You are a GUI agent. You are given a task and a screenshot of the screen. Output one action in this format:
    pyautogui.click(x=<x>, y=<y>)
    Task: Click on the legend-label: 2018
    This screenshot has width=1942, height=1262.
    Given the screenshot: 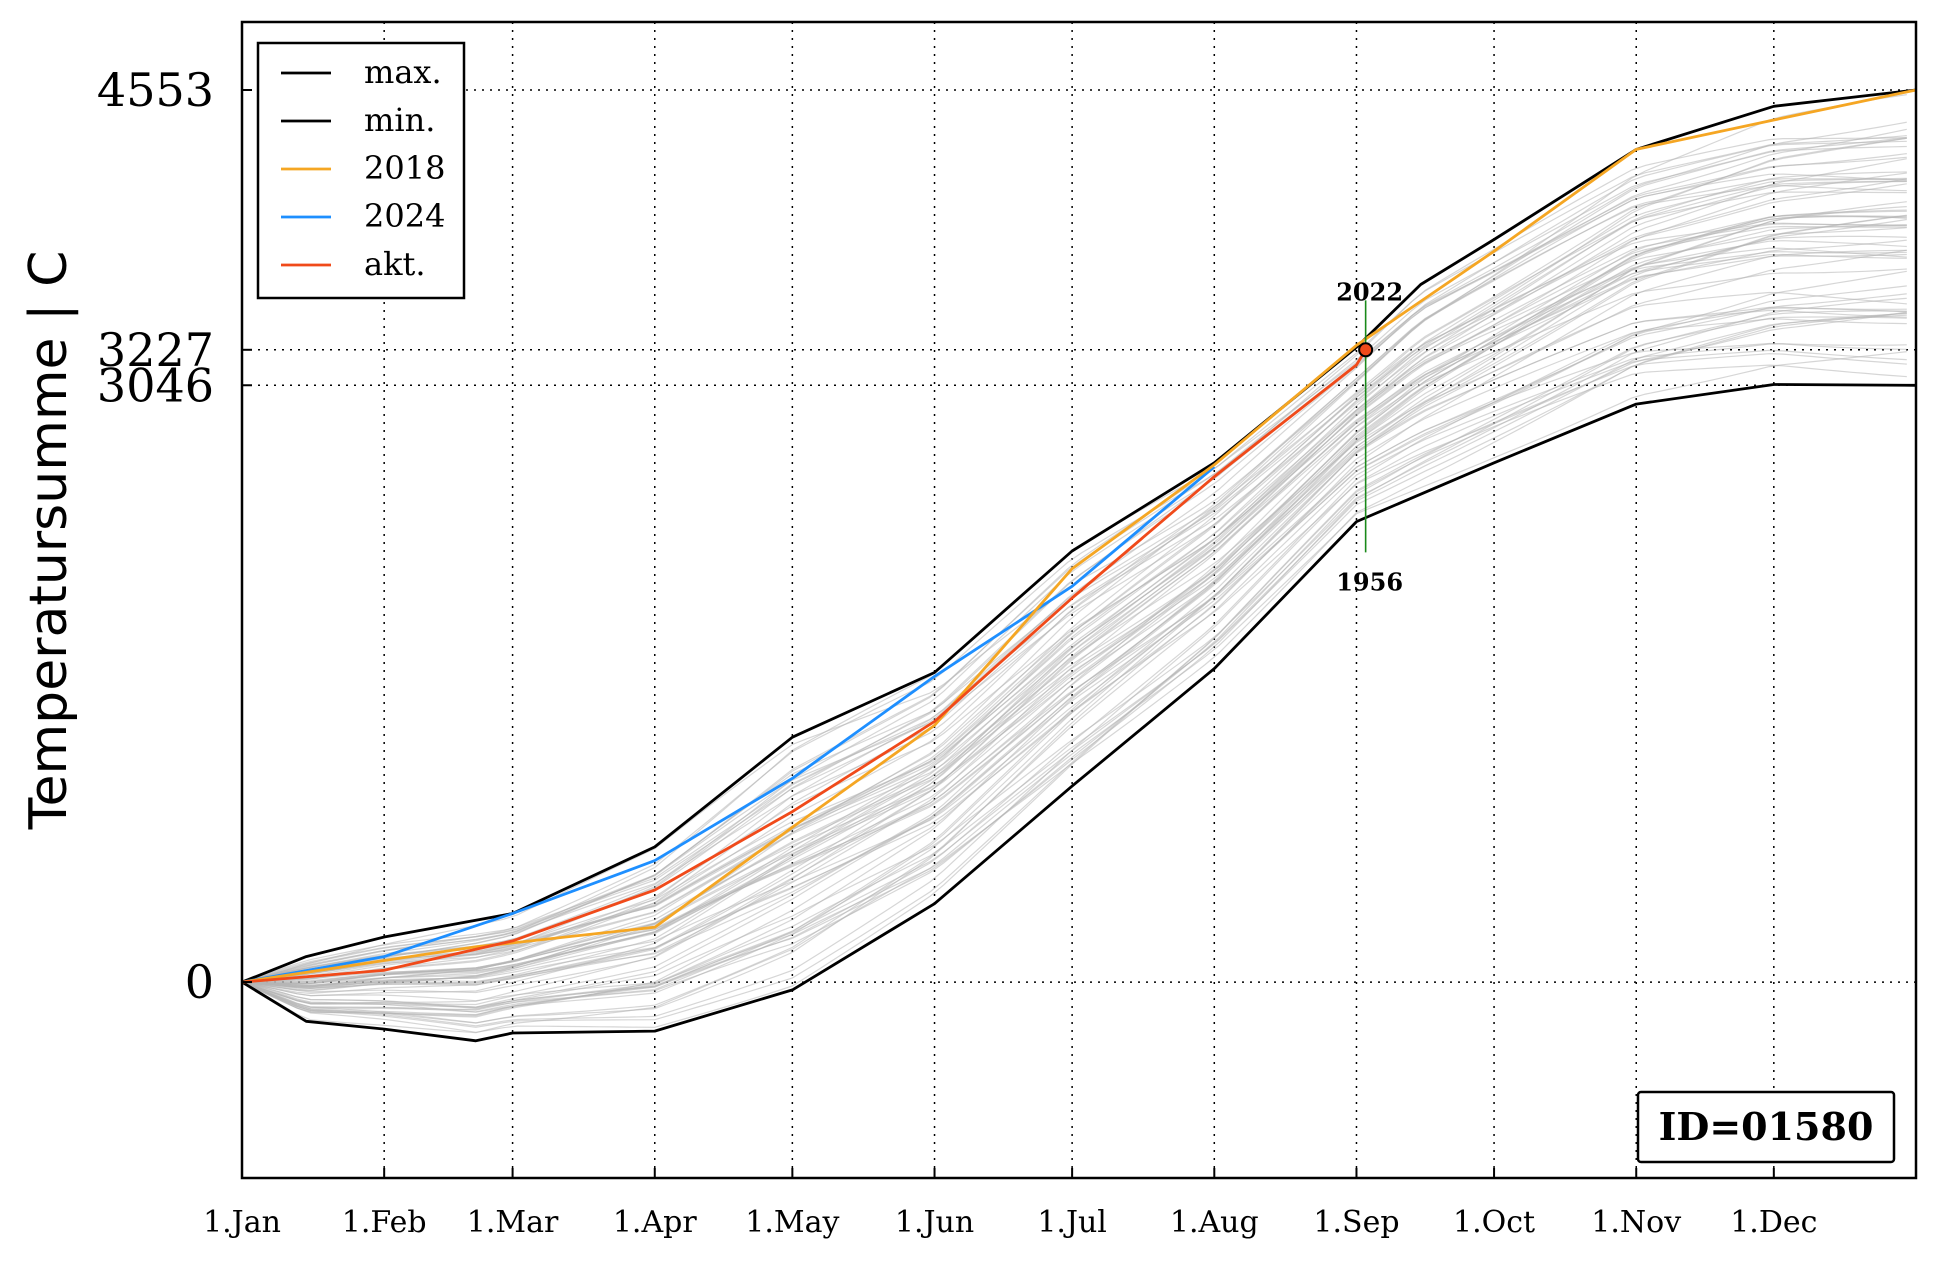 What is the action you would take?
    pyautogui.click(x=404, y=168)
    